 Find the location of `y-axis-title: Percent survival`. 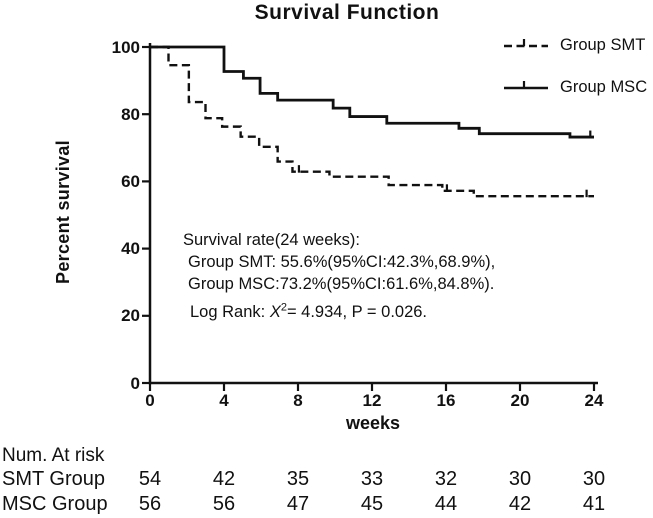

y-axis-title: Percent survival is located at coordinates (63, 212).